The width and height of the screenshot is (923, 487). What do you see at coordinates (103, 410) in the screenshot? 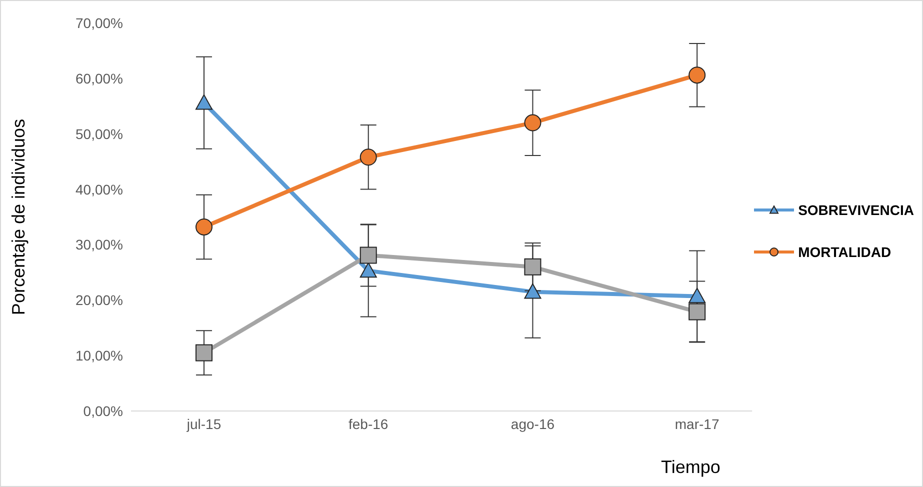
I see `y-tick-label: 0,00%` at bounding box center [103, 410].